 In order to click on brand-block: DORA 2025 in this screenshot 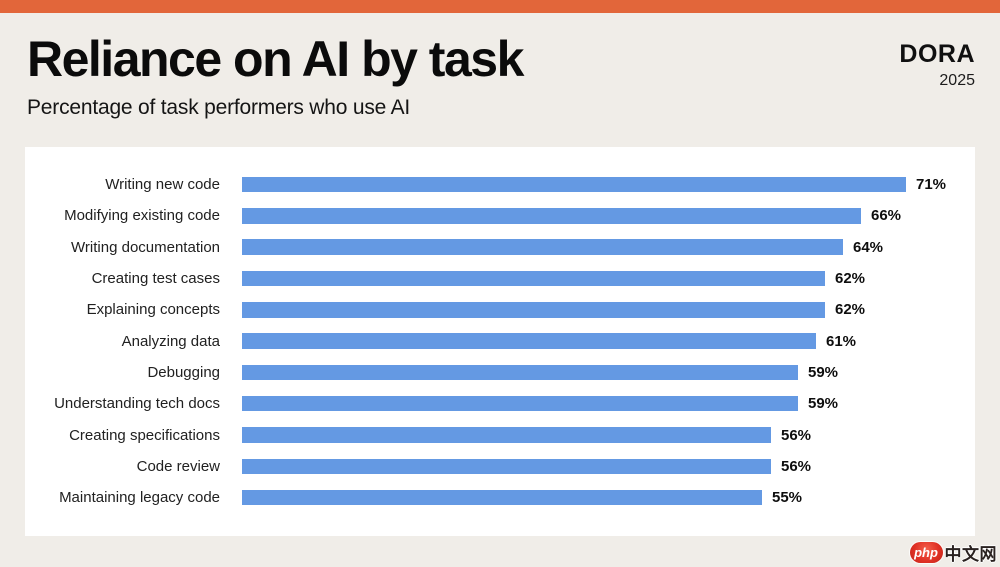, I will do `click(937, 65)`.